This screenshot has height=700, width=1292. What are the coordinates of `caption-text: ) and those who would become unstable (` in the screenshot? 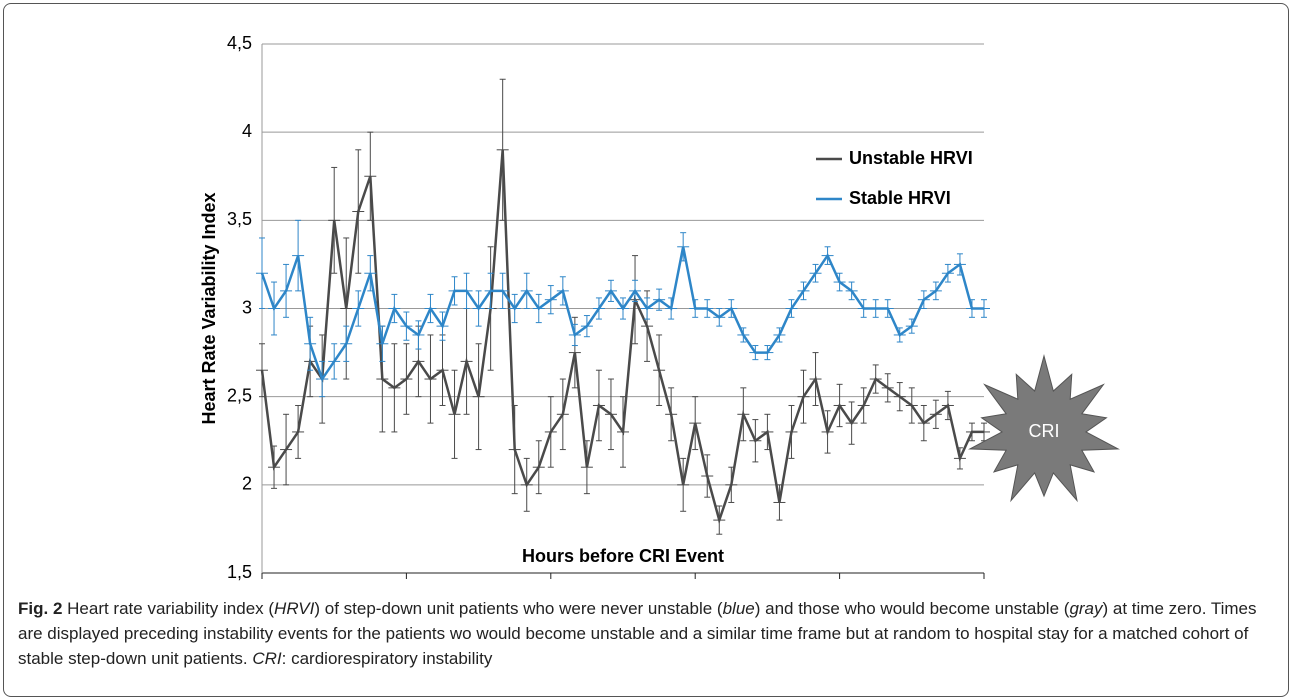 It's located at (912, 608).